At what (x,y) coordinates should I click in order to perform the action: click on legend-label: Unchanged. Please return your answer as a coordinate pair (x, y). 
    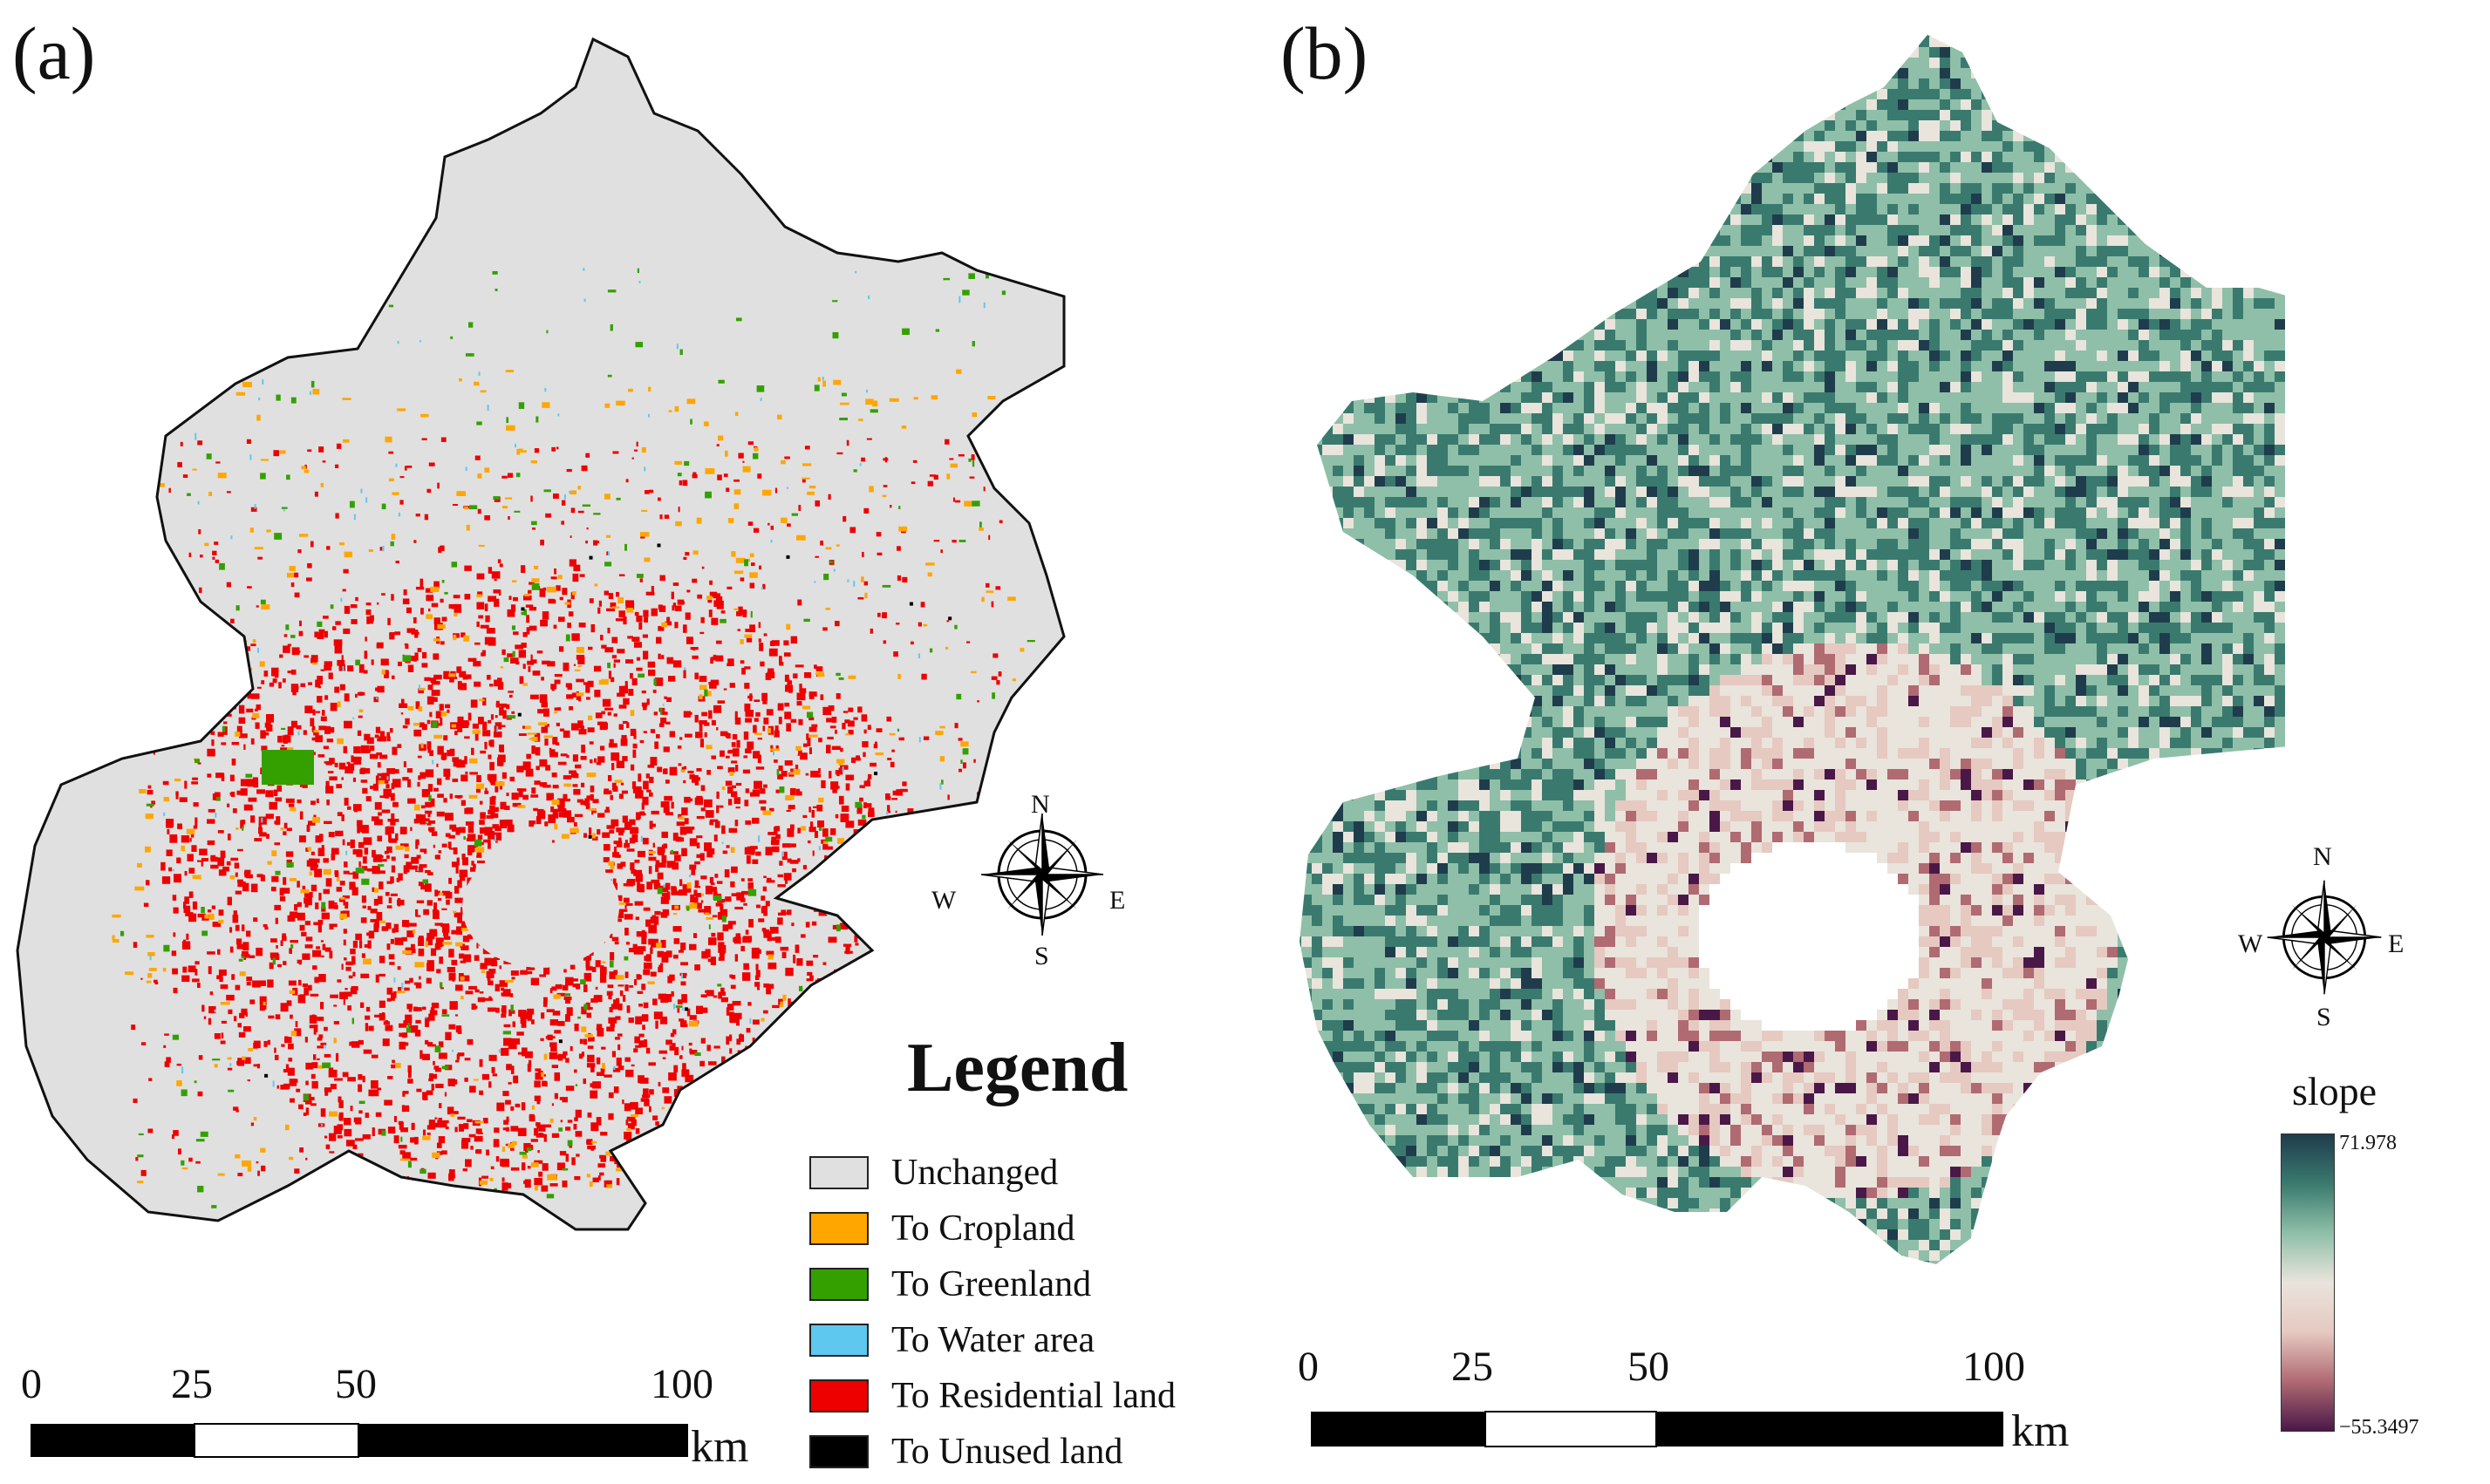
    Looking at the image, I should click on (975, 1173).